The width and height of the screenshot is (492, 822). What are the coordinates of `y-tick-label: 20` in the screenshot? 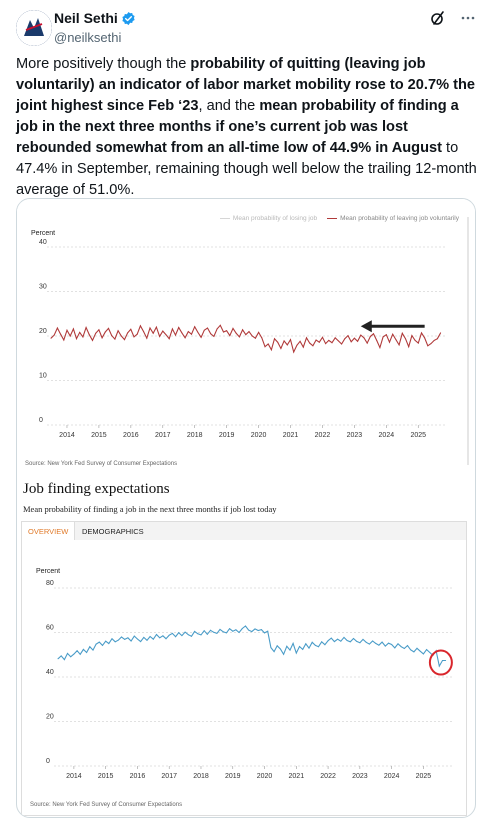 It's located at (43, 331).